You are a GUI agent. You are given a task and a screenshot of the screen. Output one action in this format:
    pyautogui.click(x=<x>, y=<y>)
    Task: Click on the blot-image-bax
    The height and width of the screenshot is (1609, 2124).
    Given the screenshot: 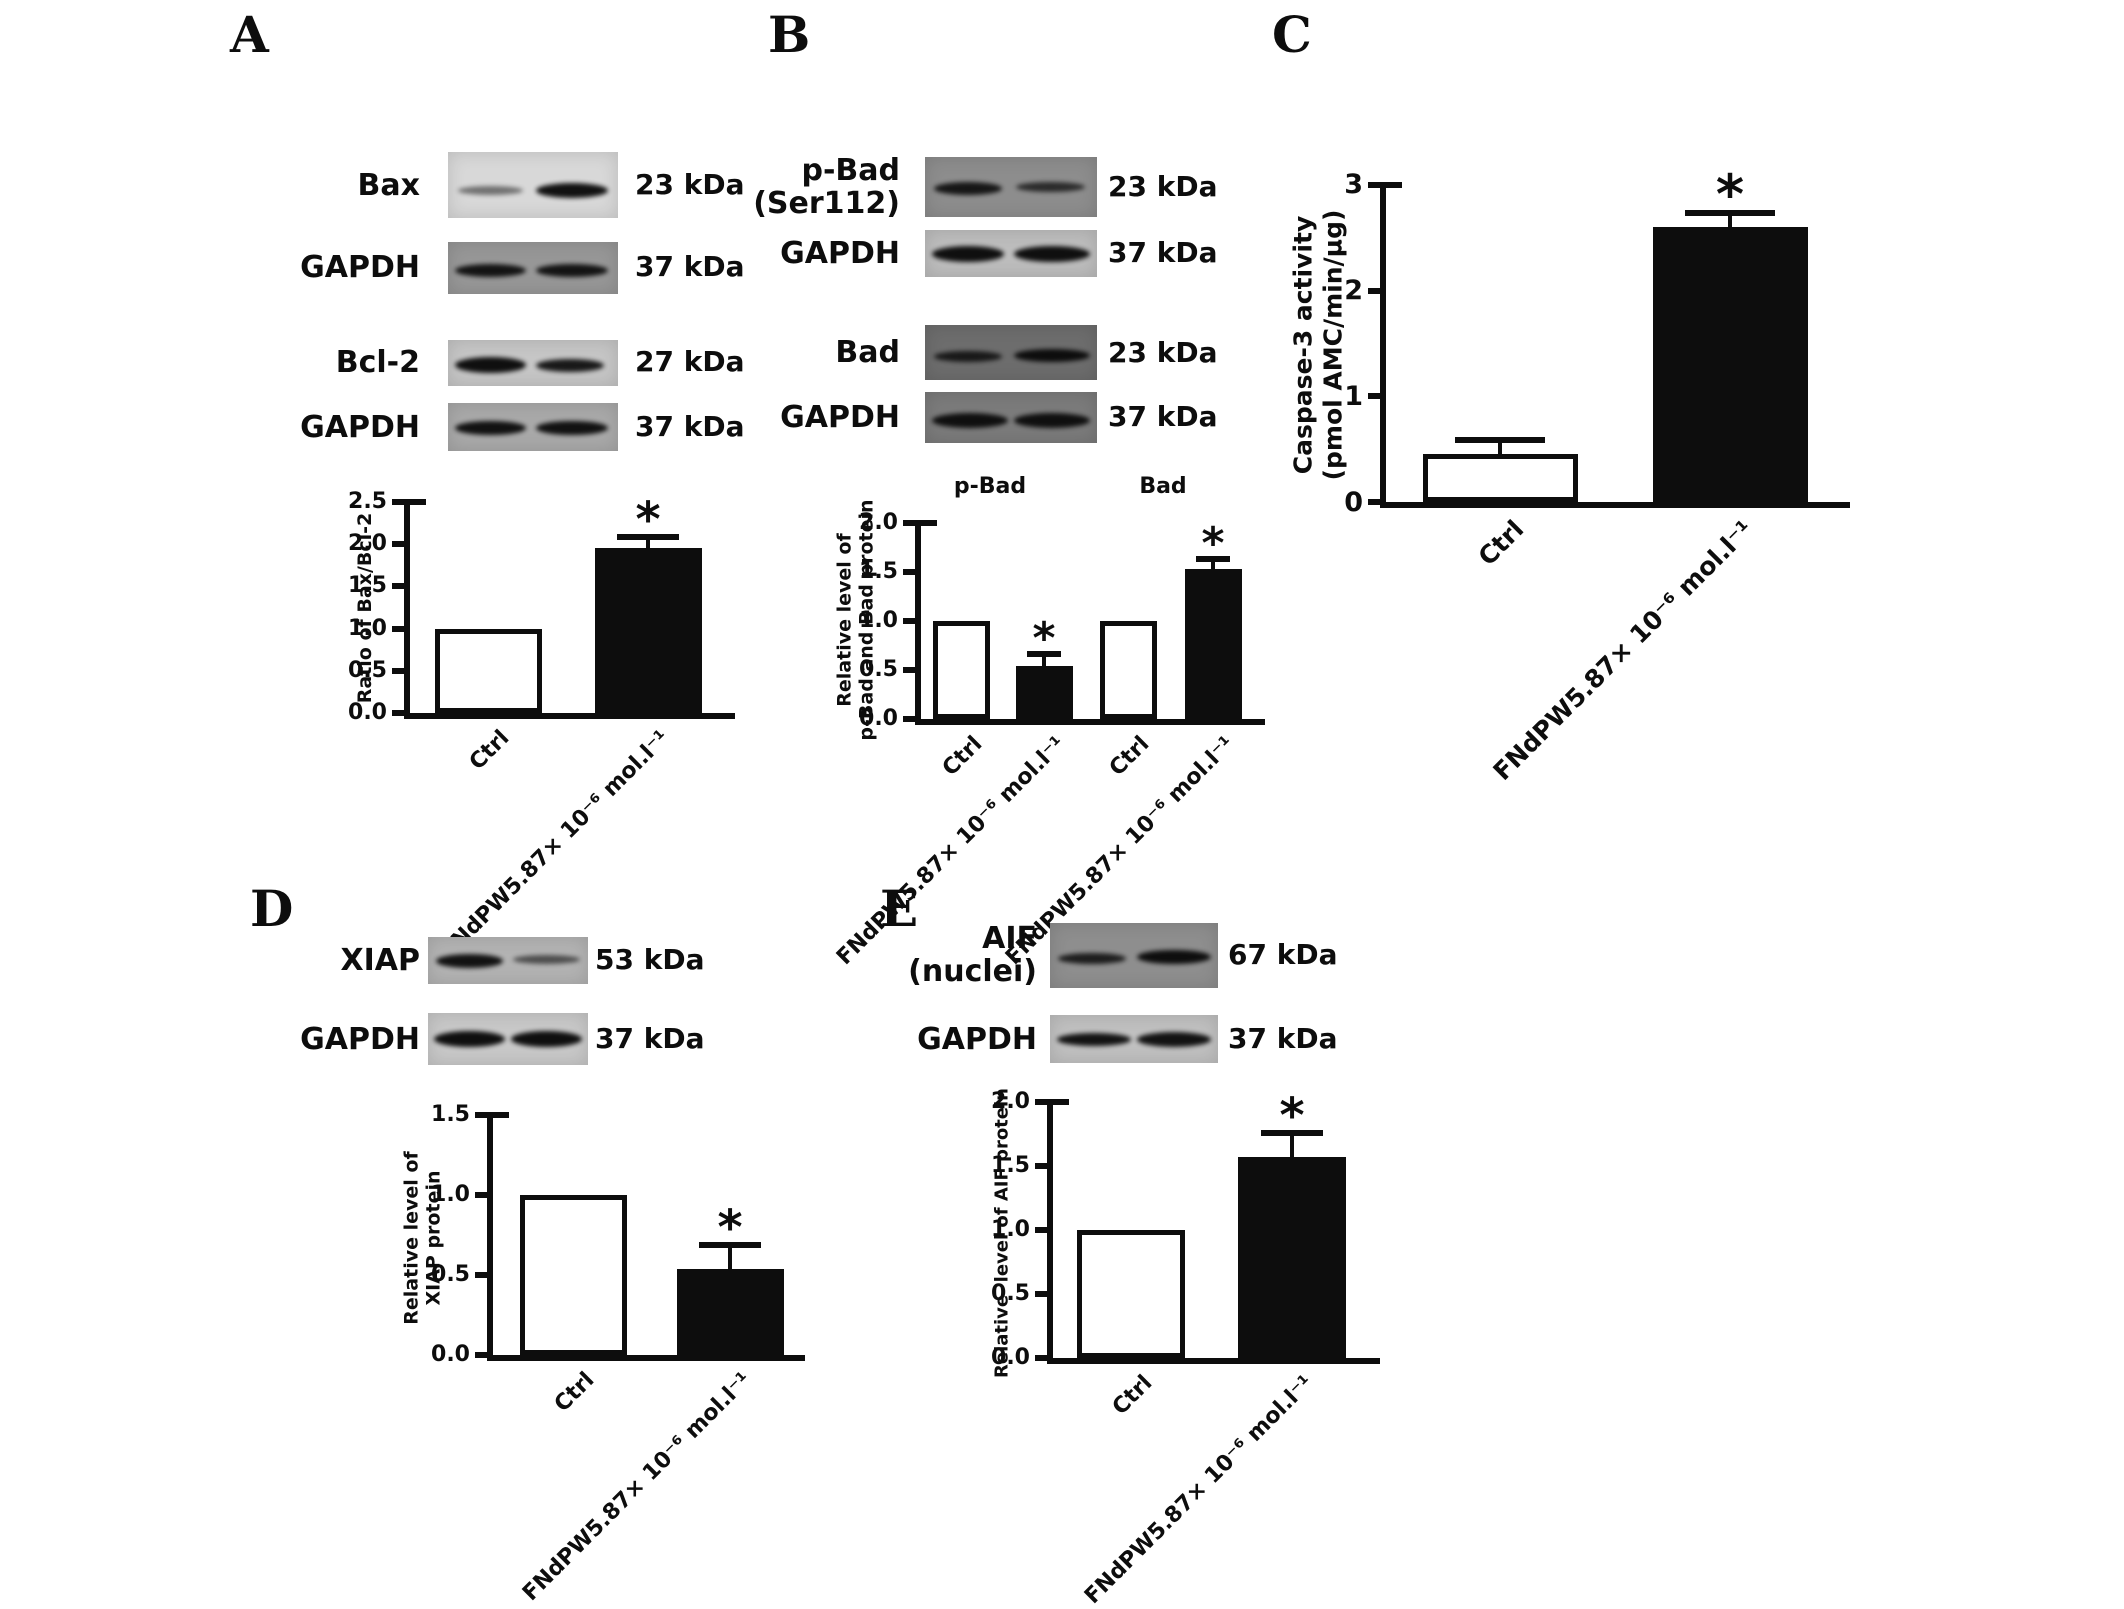 What is the action you would take?
    pyautogui.click(x=533, y=185)
    